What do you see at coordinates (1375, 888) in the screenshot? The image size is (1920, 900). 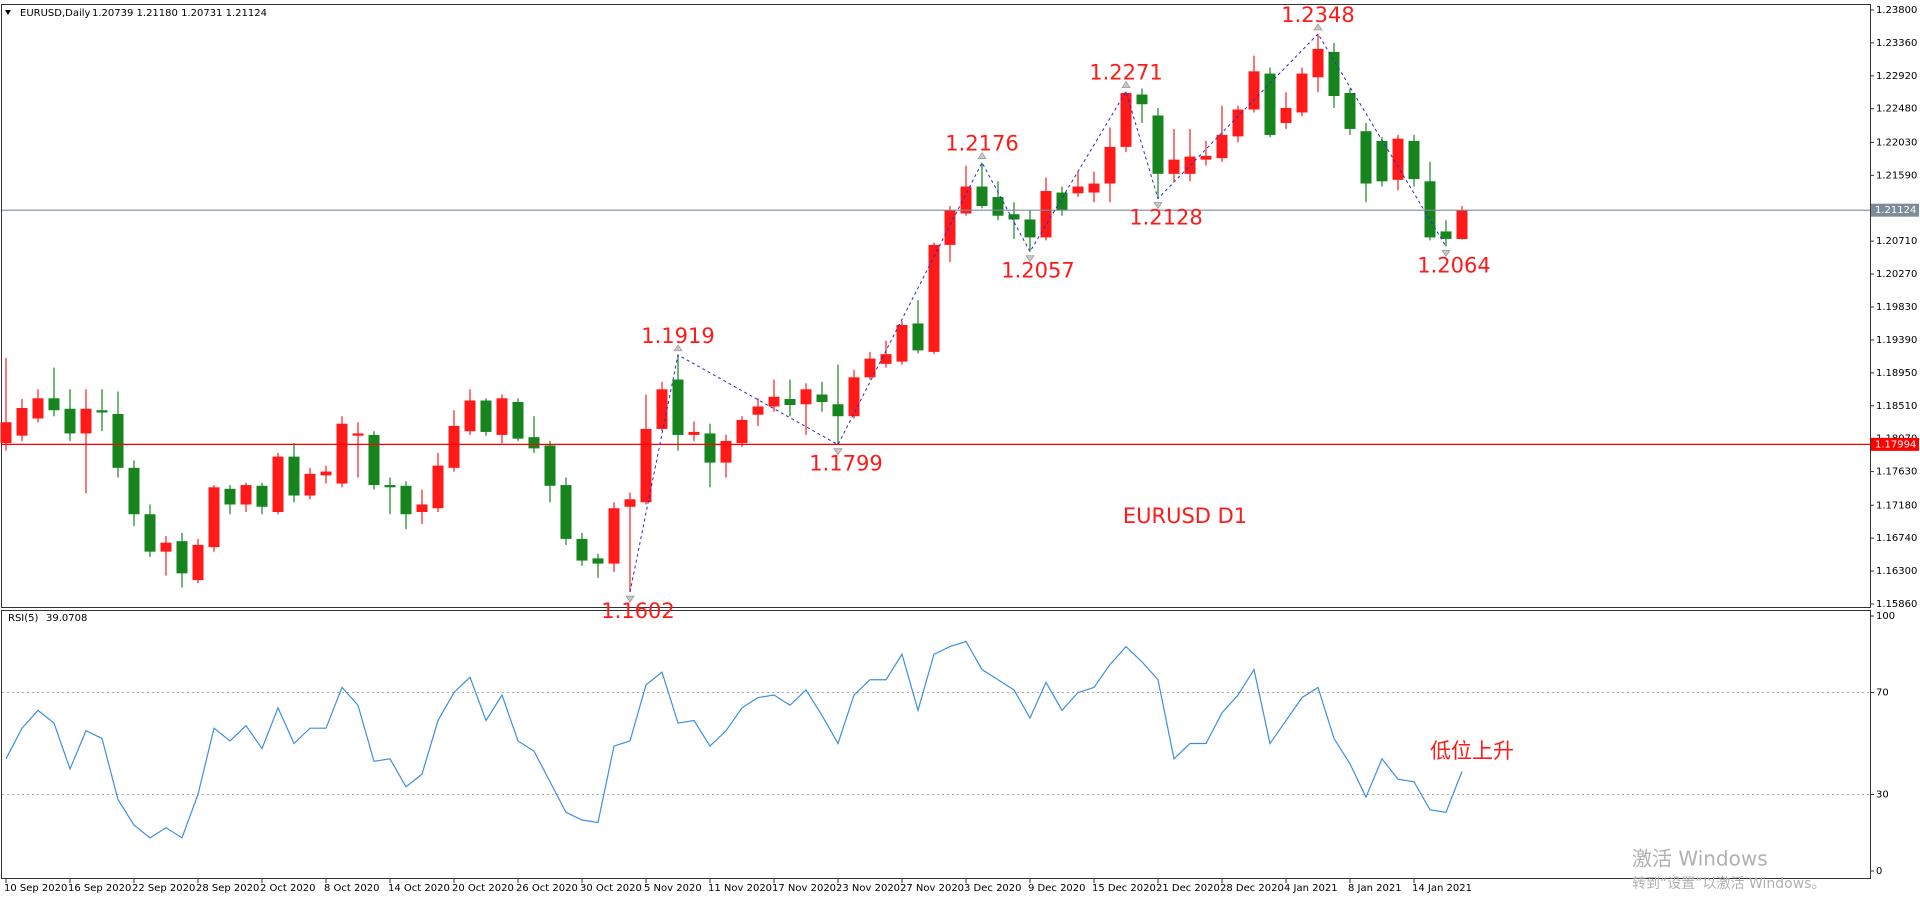 I see `x-tick-label: 8 Jan 2021` at bounding box center [1375, 888].